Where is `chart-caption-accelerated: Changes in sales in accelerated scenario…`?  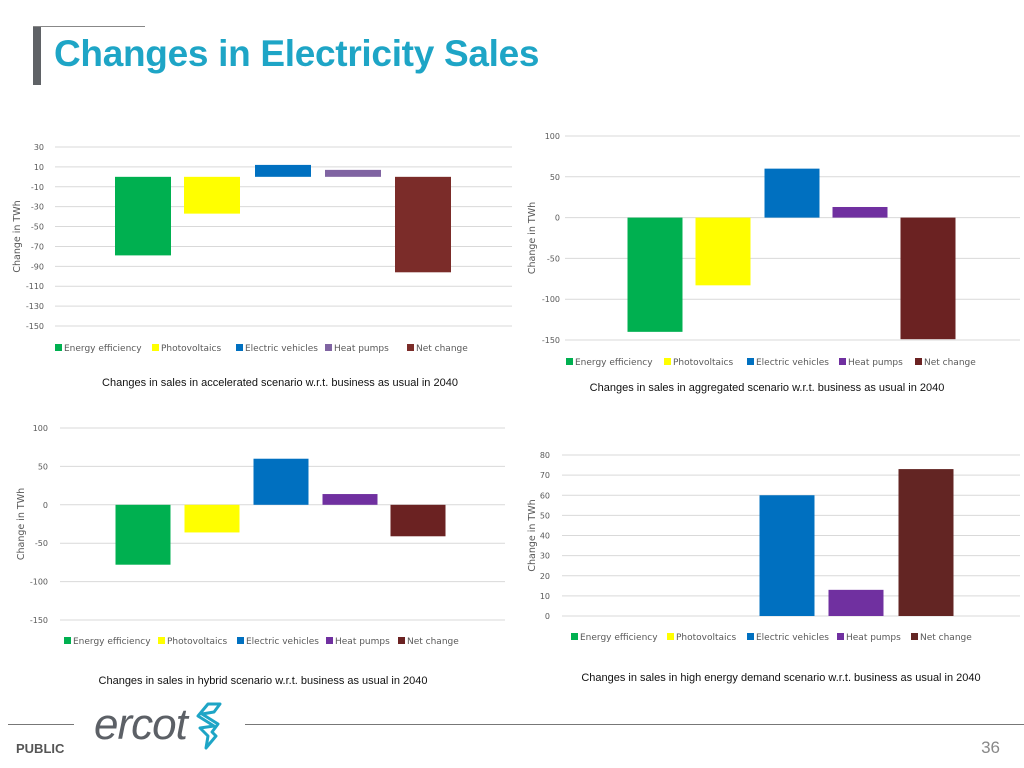 chart-caption-accelerated: Changes in sales in accelerated scenario… is located at coordinates (280, 383).